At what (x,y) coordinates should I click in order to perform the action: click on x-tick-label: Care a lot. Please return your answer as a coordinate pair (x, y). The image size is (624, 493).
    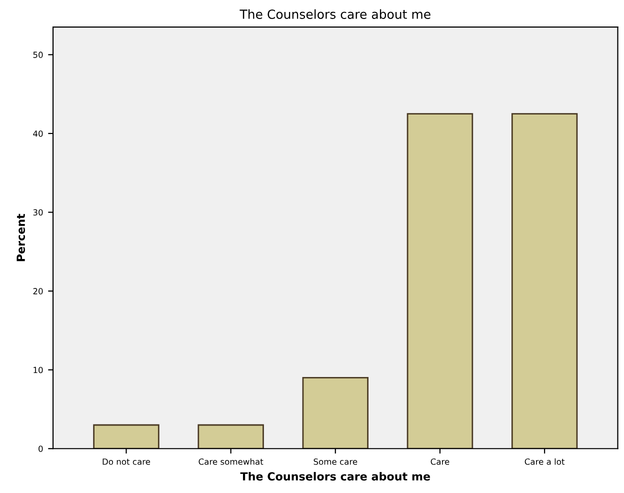
    Looking at the image, I should click on (544, 461).